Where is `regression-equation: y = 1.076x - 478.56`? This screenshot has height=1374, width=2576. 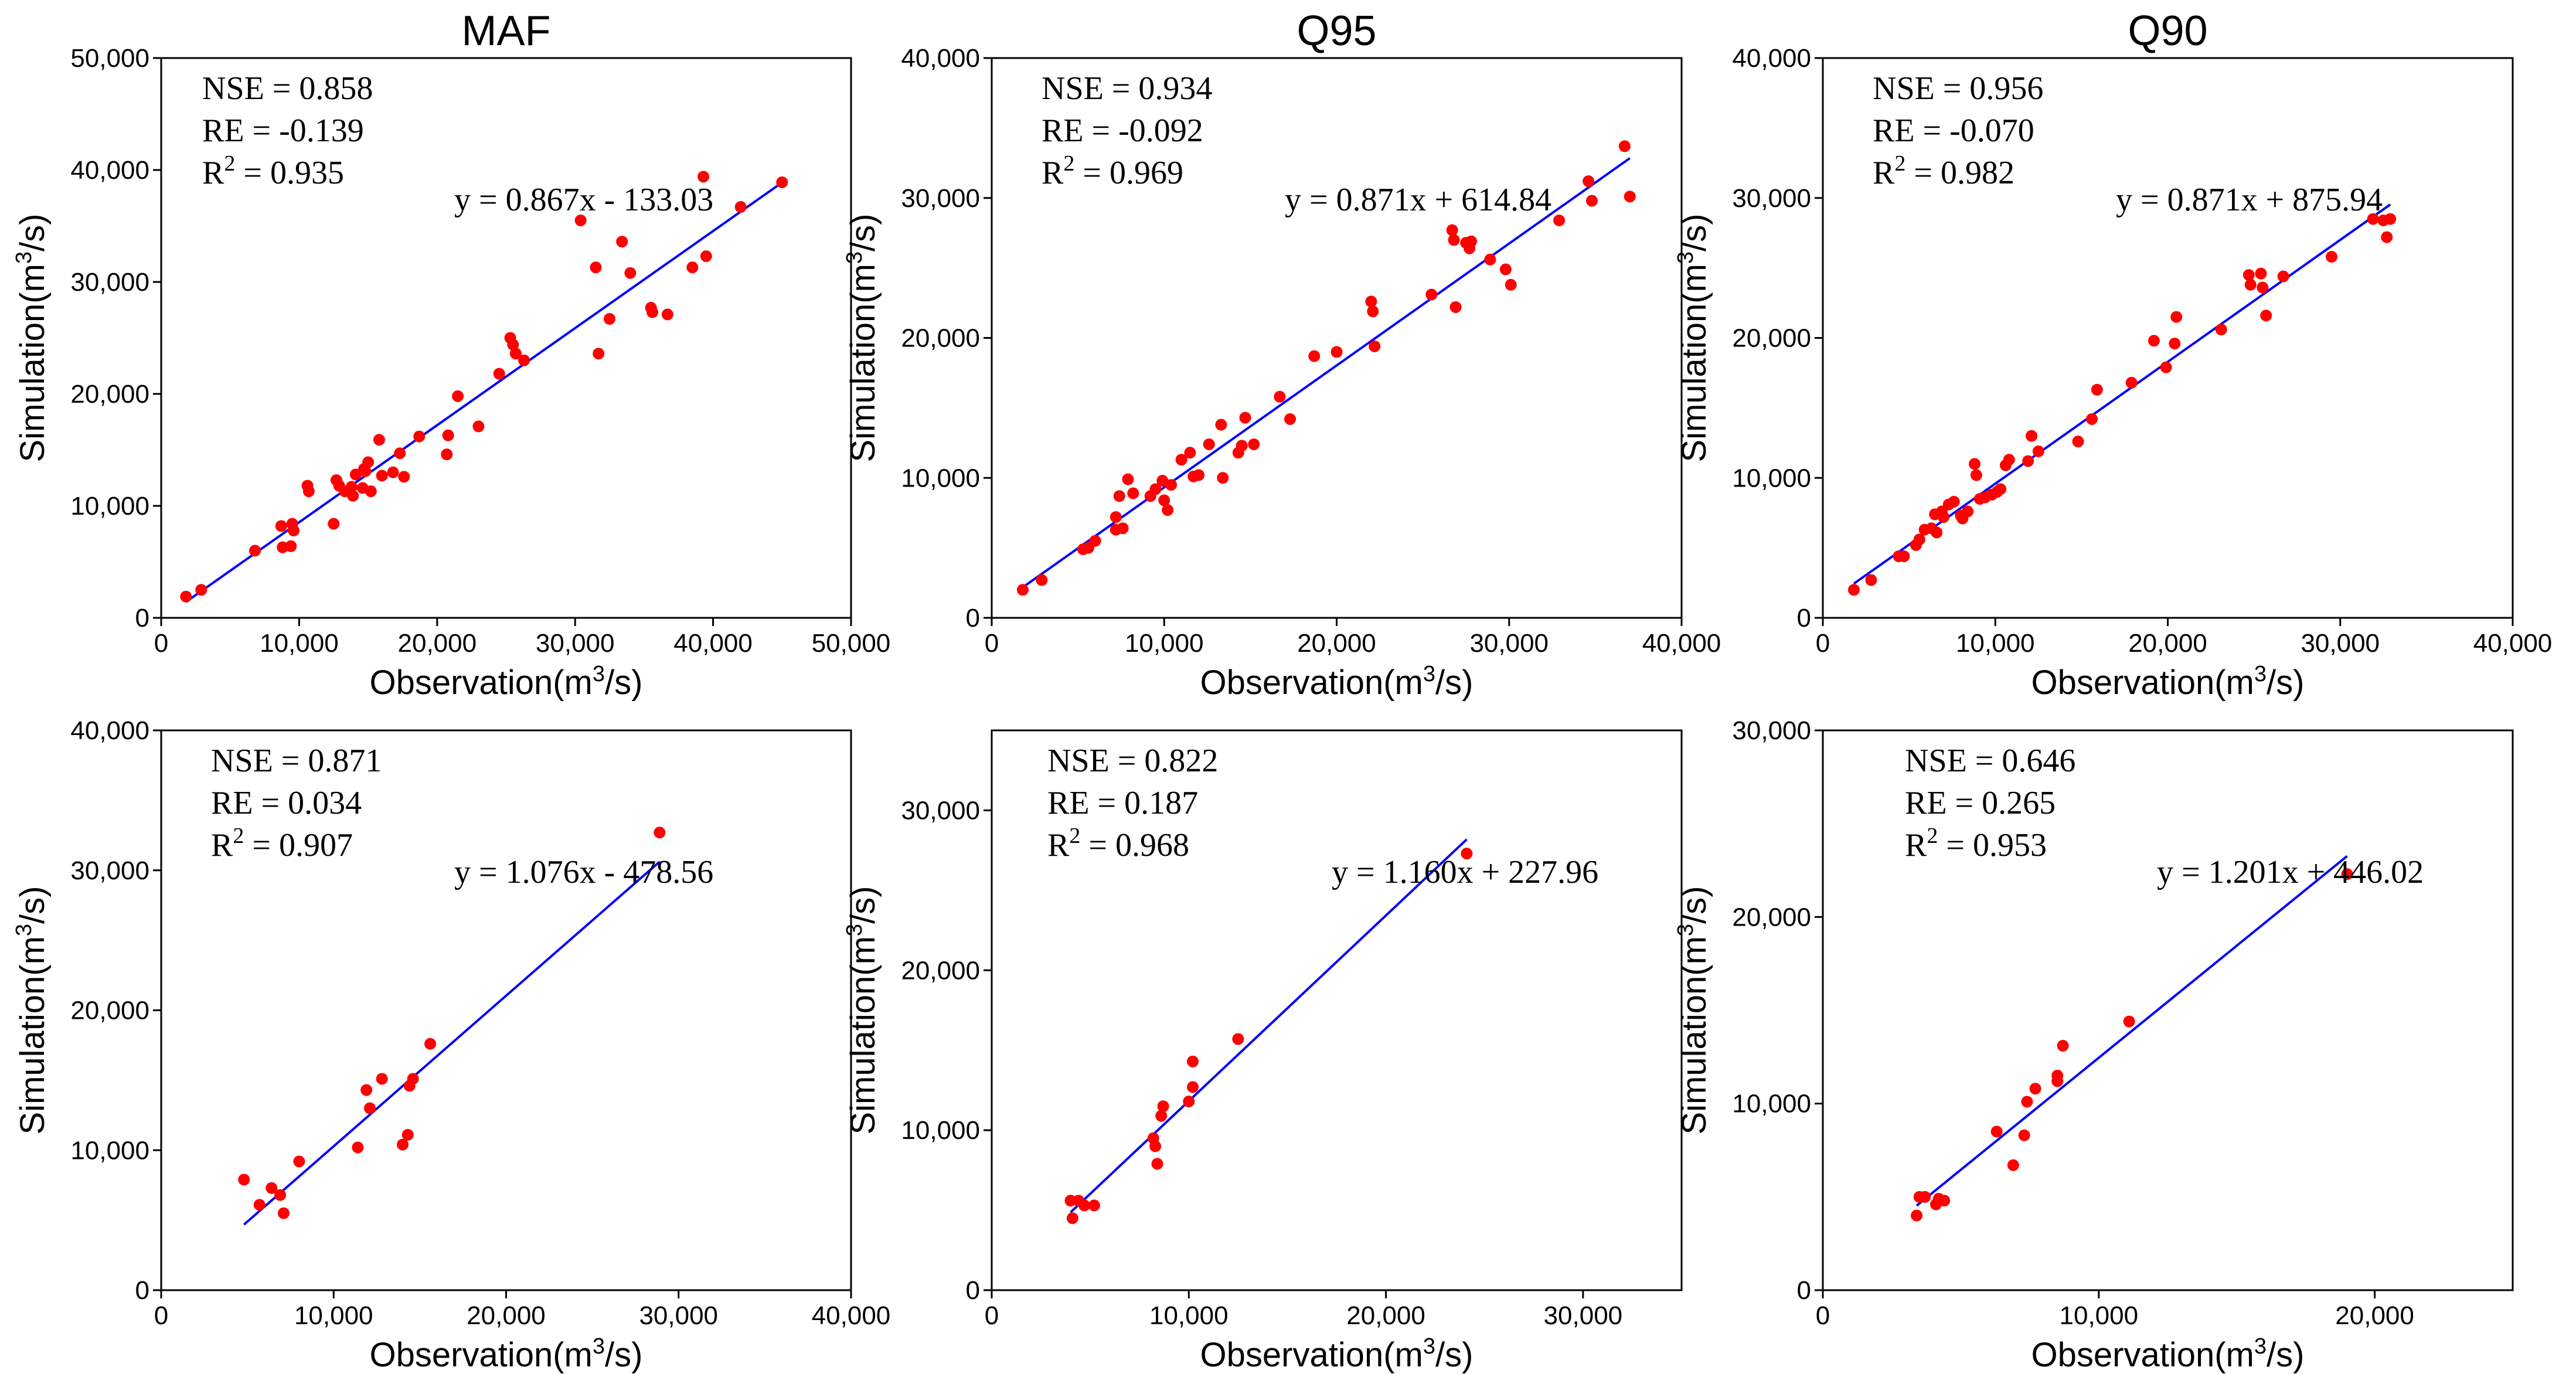
regression-equation: y = 1.076x - 478.56 is located at coordinates (583, 872).